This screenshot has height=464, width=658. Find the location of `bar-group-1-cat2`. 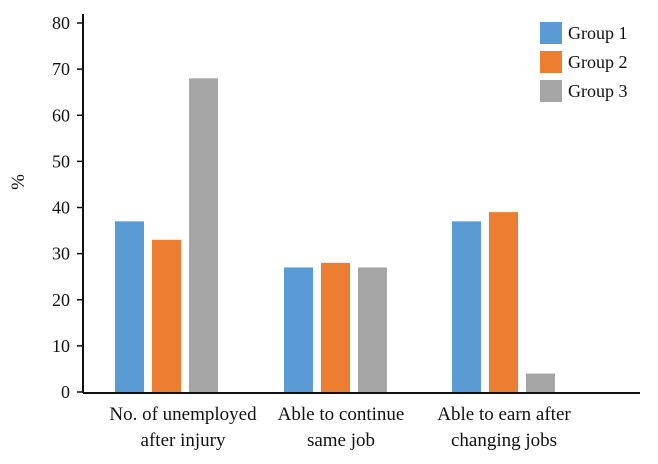

bar-group-1-cat2 is located at coordinates (298, 329).